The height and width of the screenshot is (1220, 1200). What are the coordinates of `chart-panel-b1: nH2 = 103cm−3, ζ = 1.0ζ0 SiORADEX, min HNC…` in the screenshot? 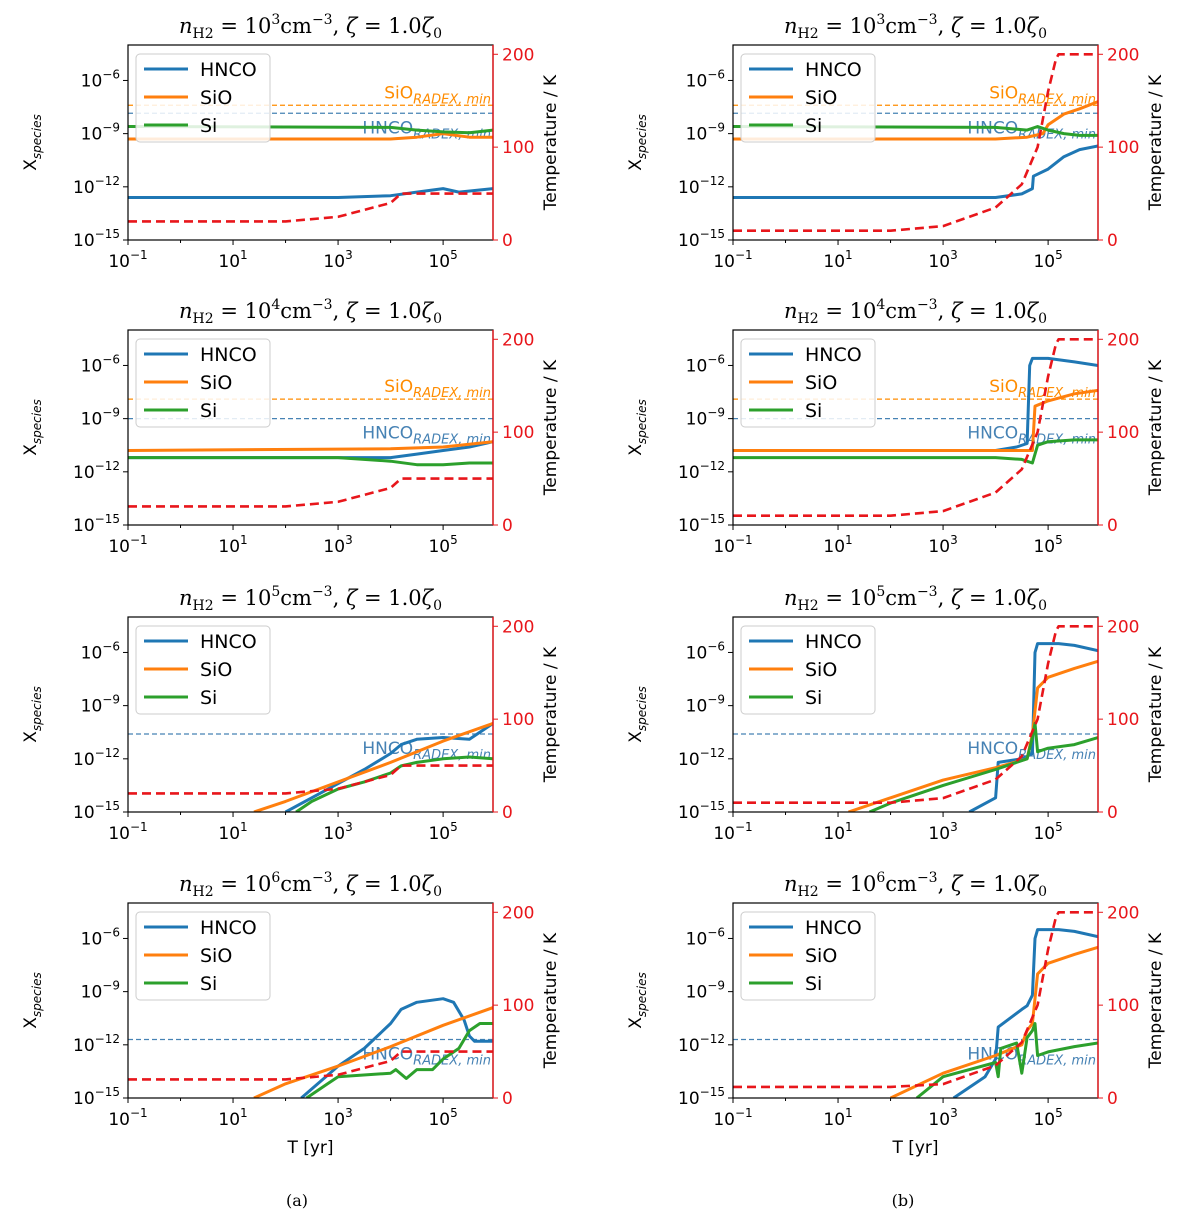 It's located at (896, 142).